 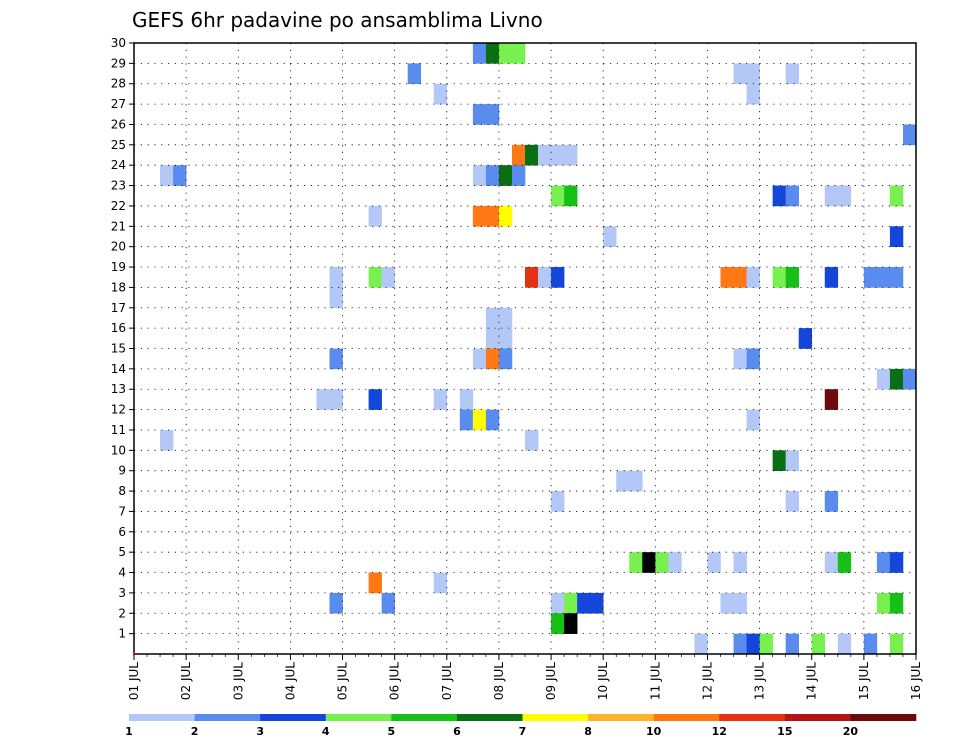 I want to click on x-tick-label: 05 JUL, so click(x=343, y=681).